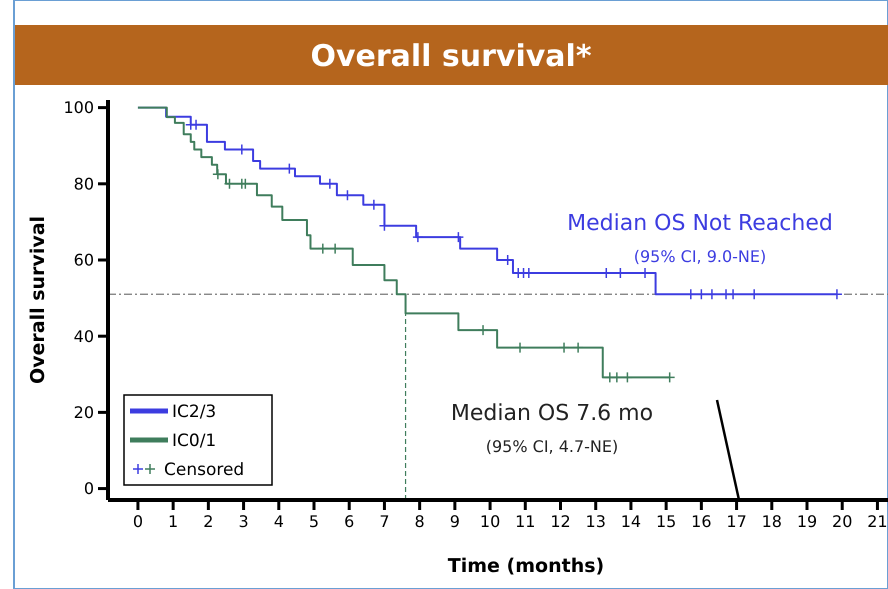  I want to click on chart-title: Overall survival*, so click(451, 56).